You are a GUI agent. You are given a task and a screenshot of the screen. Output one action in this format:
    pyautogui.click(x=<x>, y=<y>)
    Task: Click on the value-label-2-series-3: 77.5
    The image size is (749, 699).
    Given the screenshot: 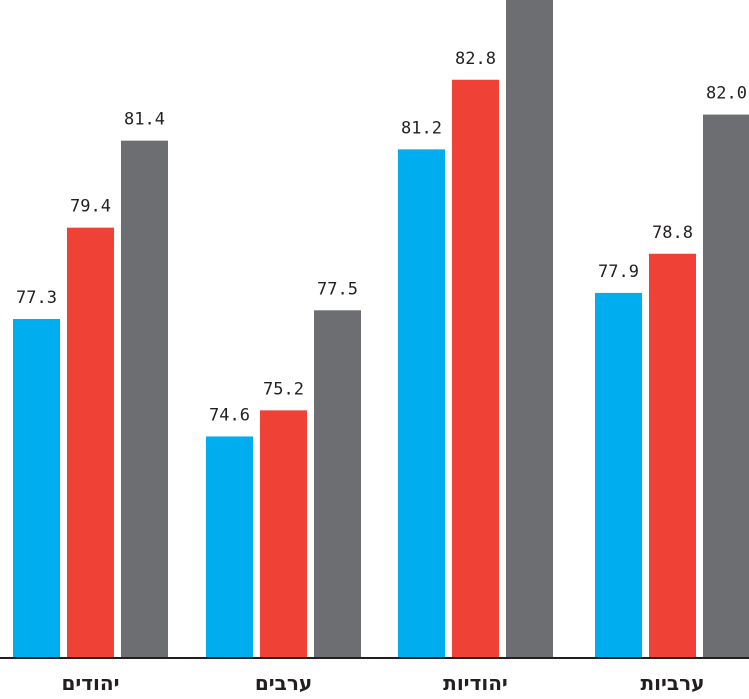 What is the action you would take?
    pyautogui.click(x=337, y=289)
    